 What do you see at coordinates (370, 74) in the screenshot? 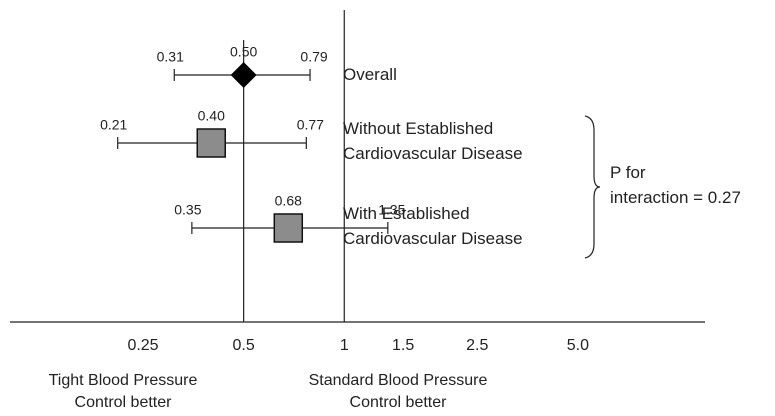
I see `row-label: Overall` at bounding box center [370, 74].